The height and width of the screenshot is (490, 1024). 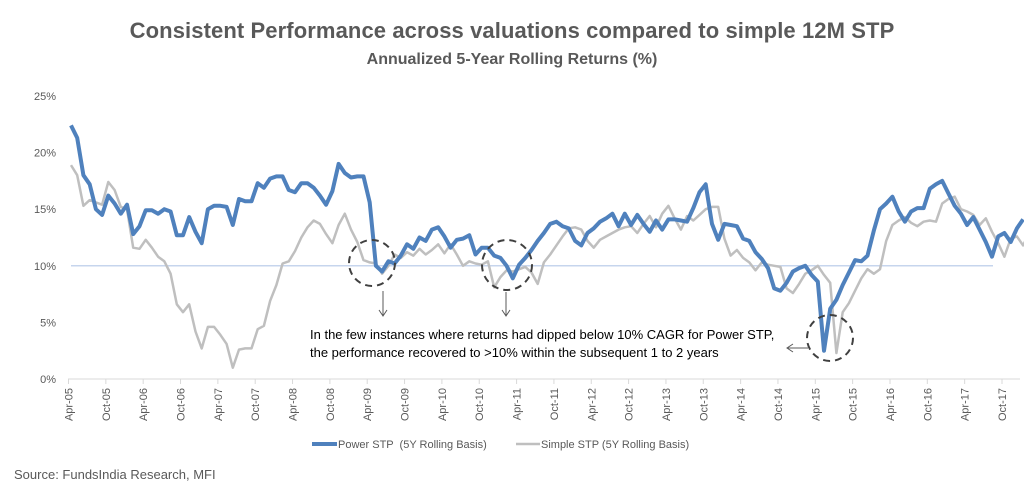 What do you see at coordinates (480, 404) in the screenshot?
I see `x-tick-label: Oct-10` at bounding box center [480, 404].